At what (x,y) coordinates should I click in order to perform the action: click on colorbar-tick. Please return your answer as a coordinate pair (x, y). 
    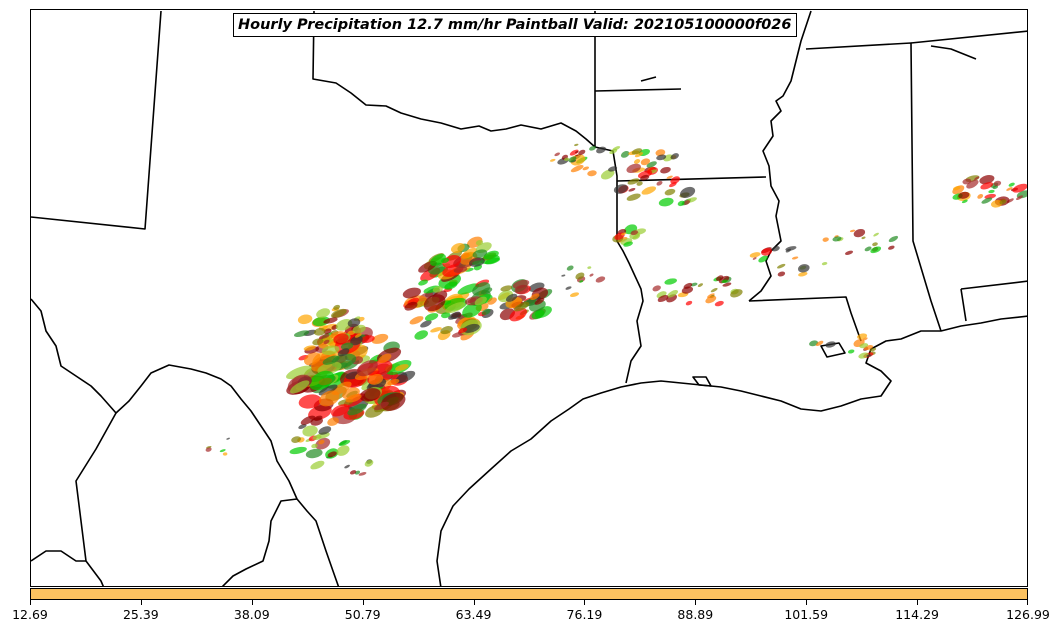
    Looking at the image, I should click on (141, 602).